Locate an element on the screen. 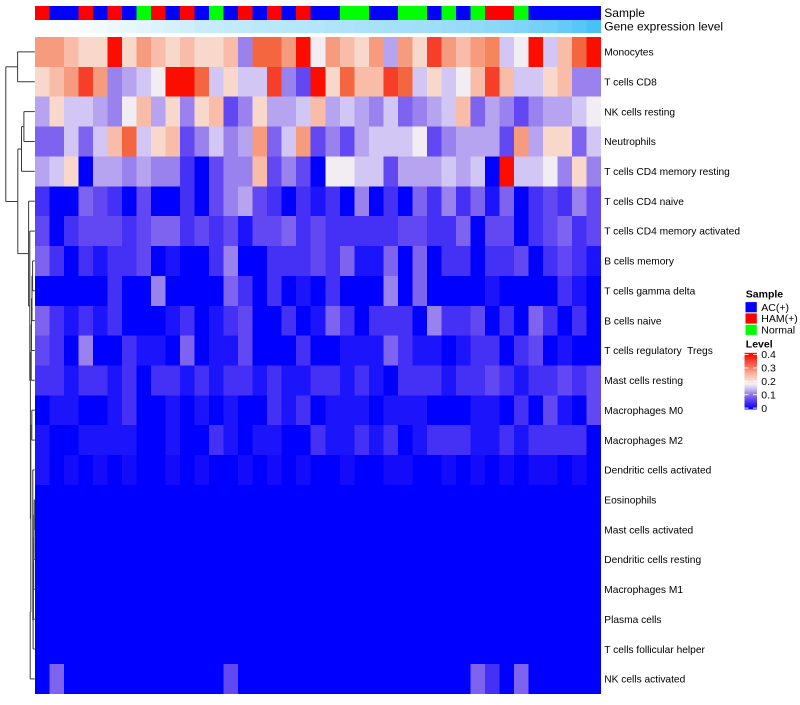  svg-text: Macrophages M2 is located at coordinates (643, 441).